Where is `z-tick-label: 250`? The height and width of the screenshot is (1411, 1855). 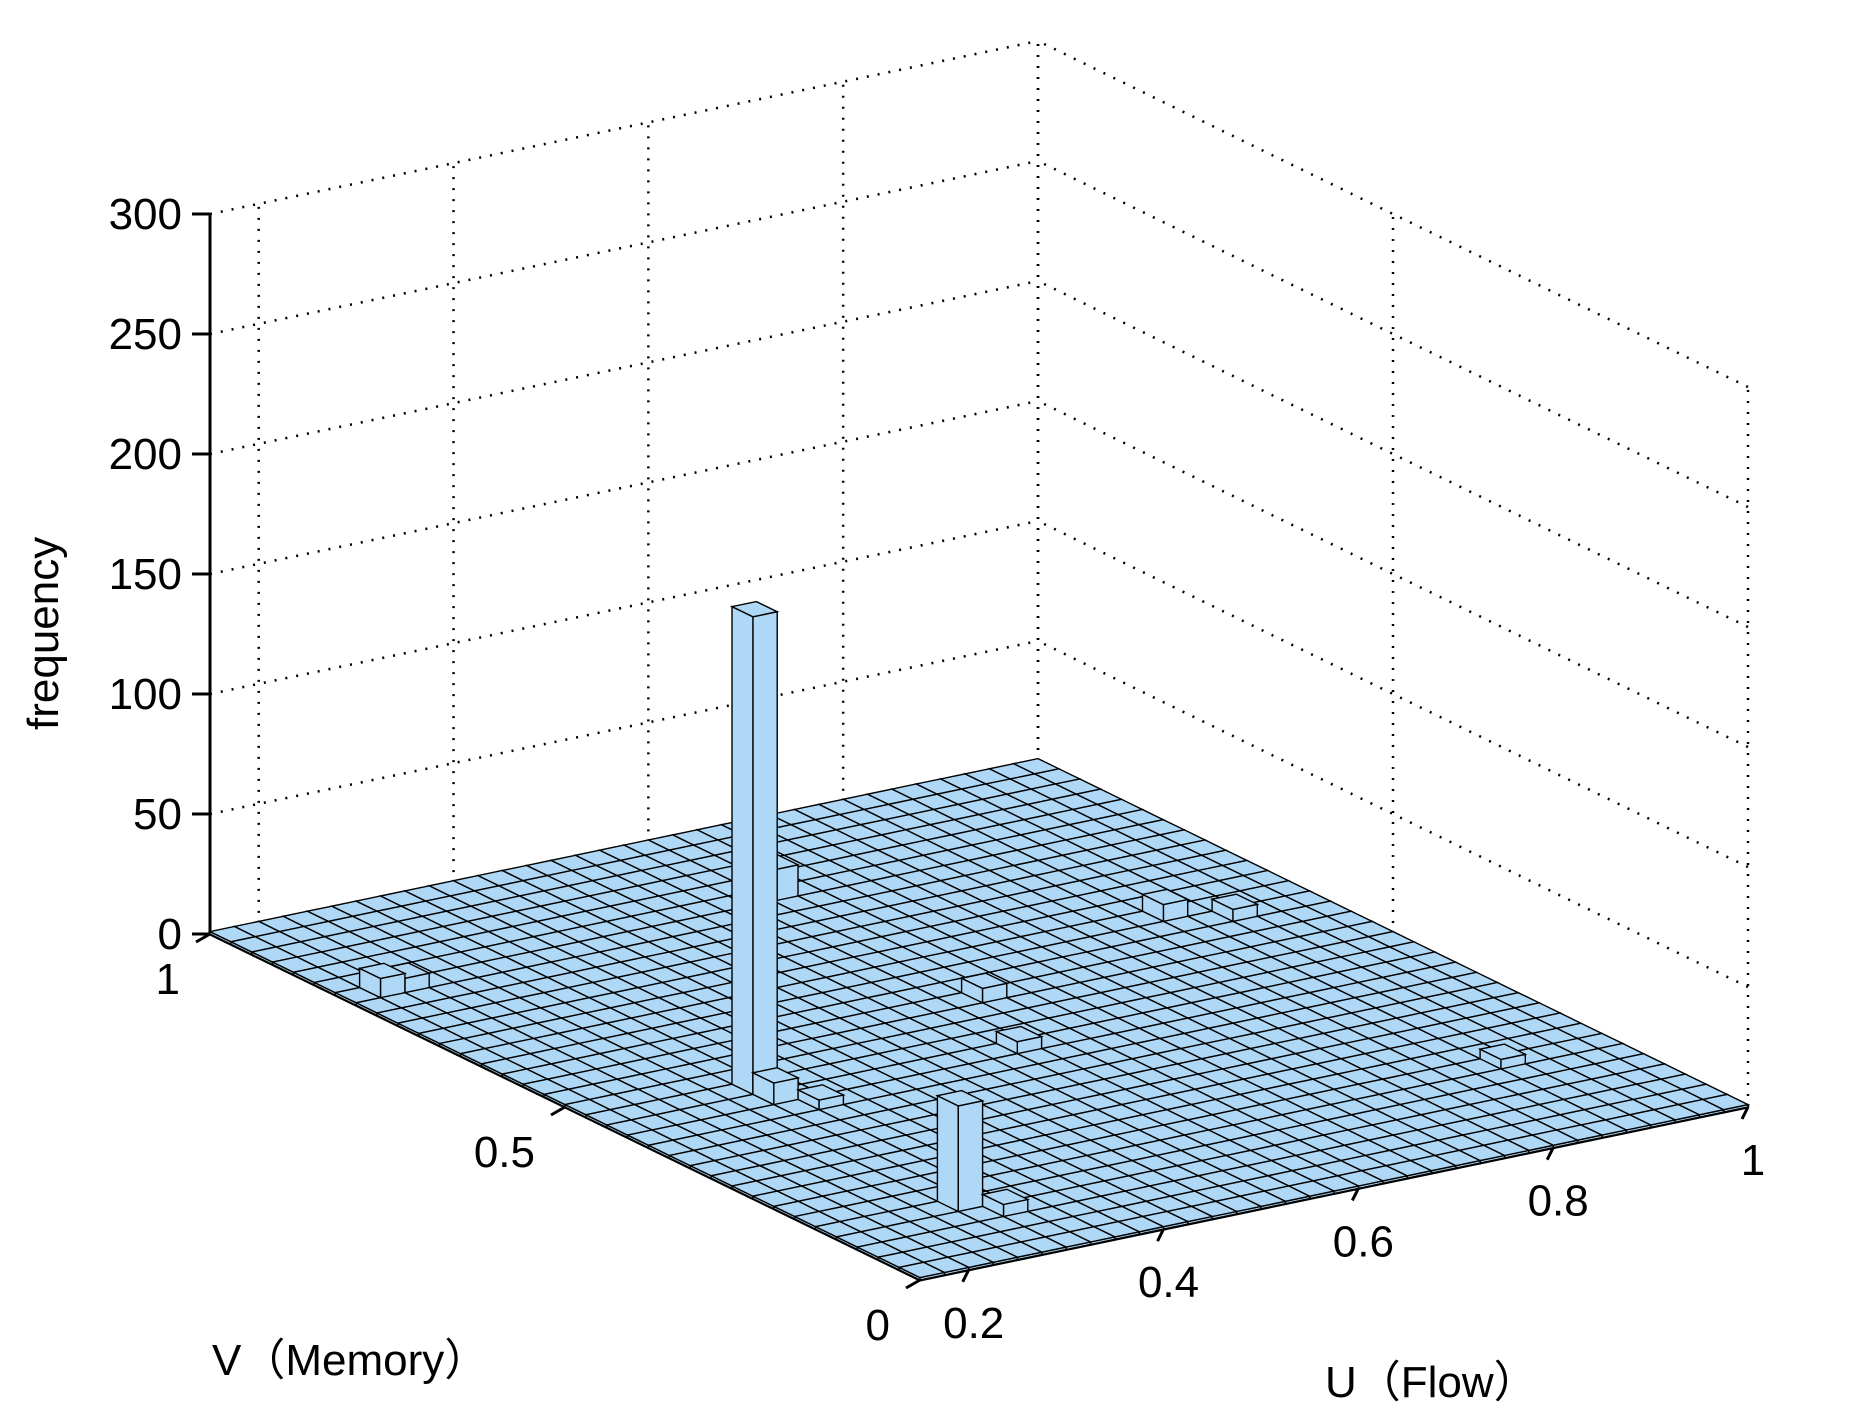
z-tick-label: 250 is located at coordinates (145, 334).